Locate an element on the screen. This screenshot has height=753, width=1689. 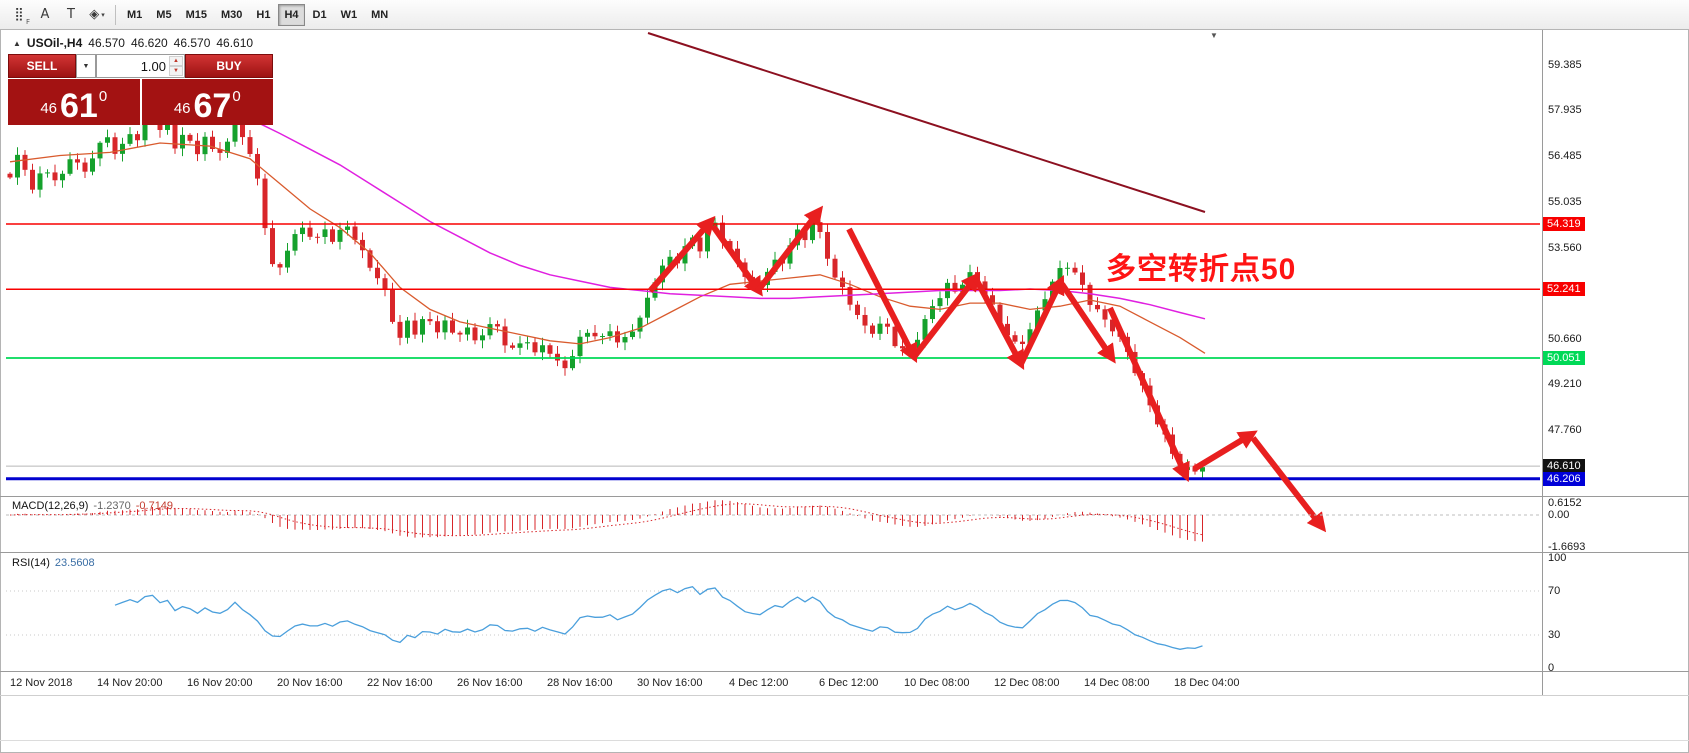
timeframe-button-h1: H1 is located at coordinates (263, 14).